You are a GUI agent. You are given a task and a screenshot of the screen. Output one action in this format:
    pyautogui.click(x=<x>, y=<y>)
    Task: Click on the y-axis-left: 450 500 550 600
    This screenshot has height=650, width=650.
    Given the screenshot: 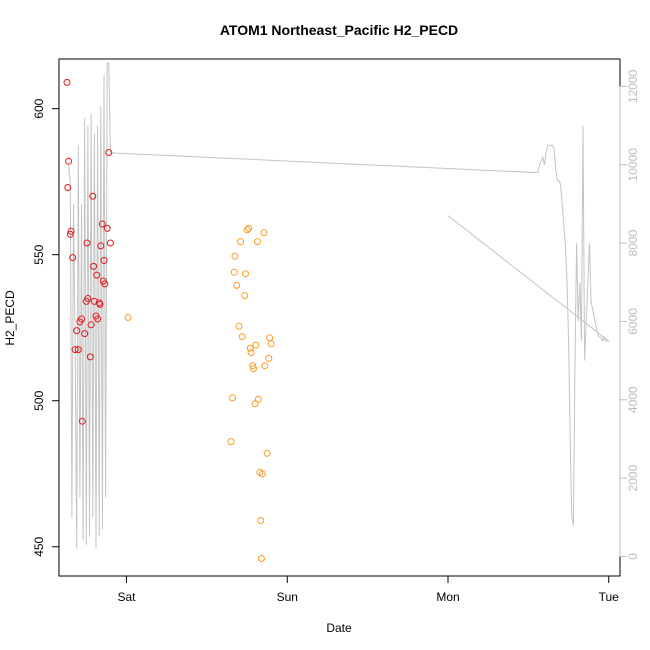 What is the action you would take?
    pyautogui.click(x=46, y=327)
    